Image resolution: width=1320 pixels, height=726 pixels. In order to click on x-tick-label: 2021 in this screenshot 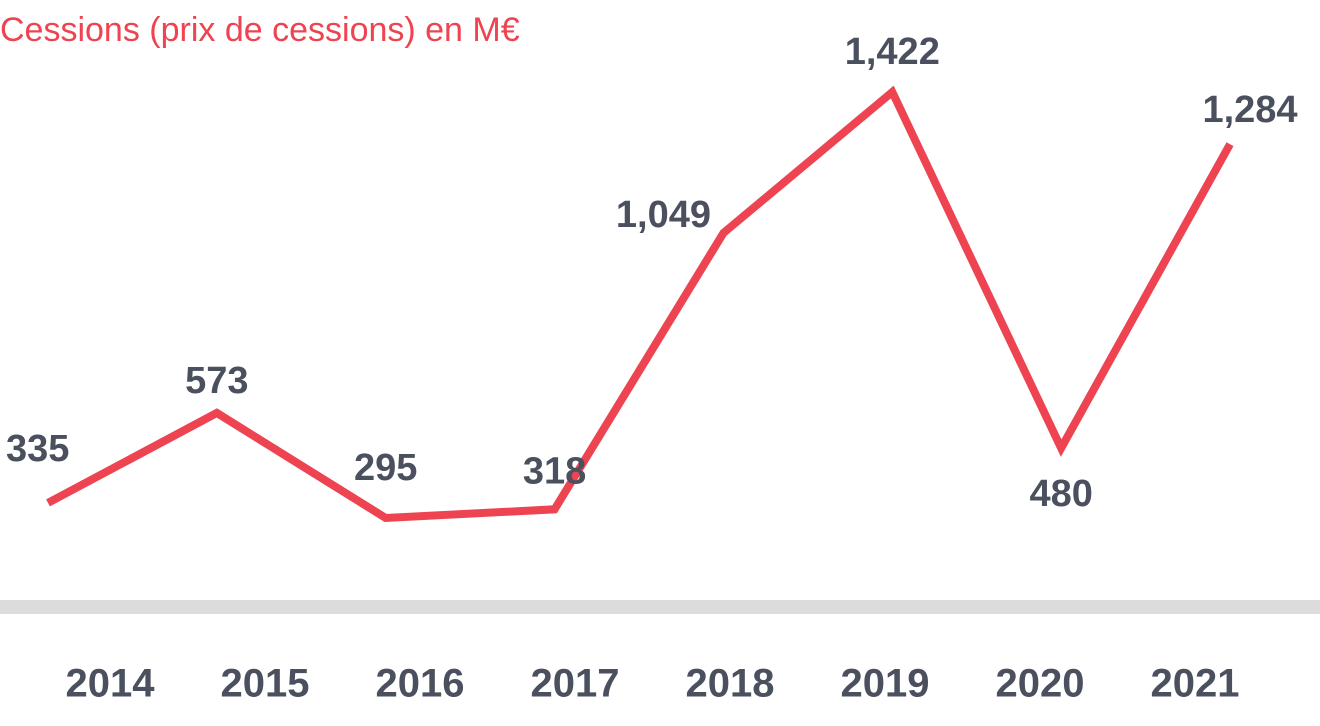, I will do `click(1195, 684)`.